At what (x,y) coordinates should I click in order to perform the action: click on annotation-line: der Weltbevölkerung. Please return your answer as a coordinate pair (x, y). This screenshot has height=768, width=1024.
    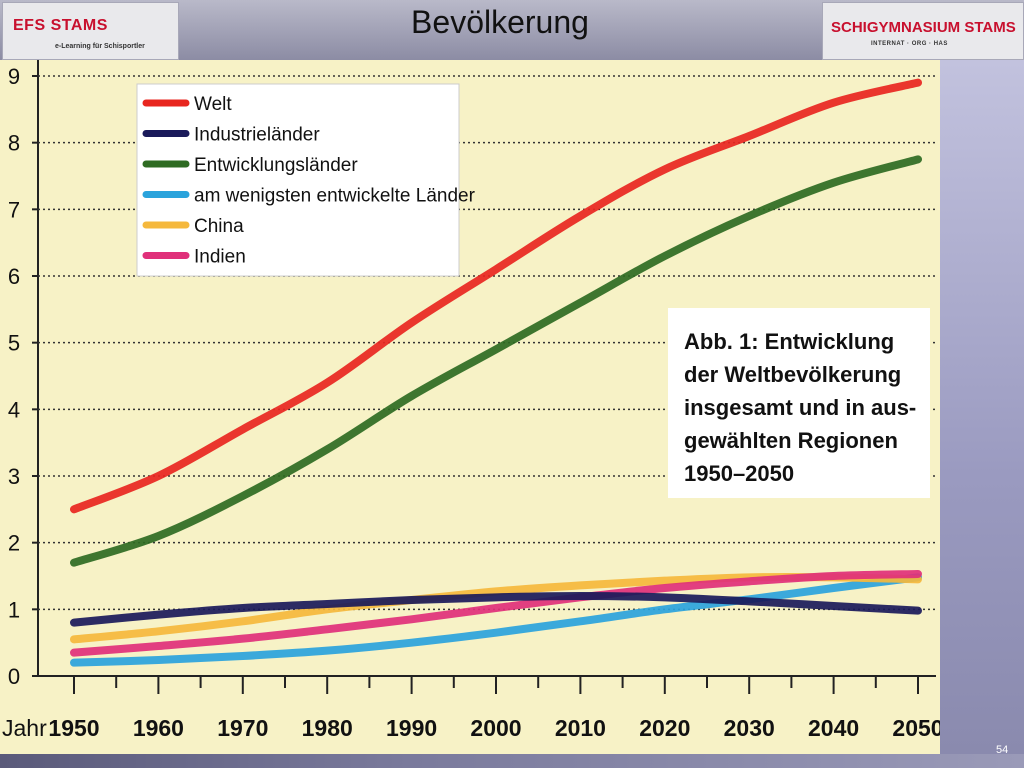
    Looking at the image, I should click on (792, 374).